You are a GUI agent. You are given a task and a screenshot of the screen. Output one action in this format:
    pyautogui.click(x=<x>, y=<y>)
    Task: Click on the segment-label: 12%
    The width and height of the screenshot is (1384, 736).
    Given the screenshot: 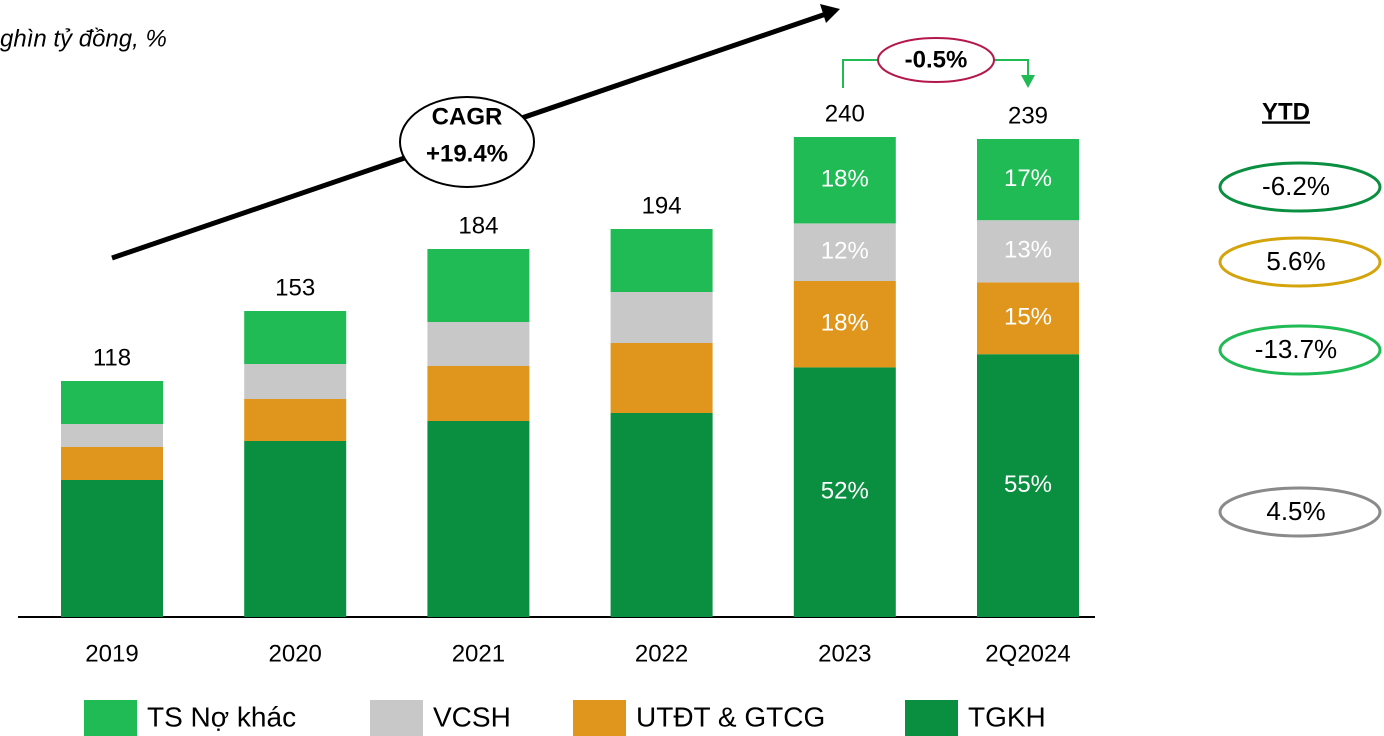 What is the action you would take?
    pyautogui.click(x=845, y=251)
    